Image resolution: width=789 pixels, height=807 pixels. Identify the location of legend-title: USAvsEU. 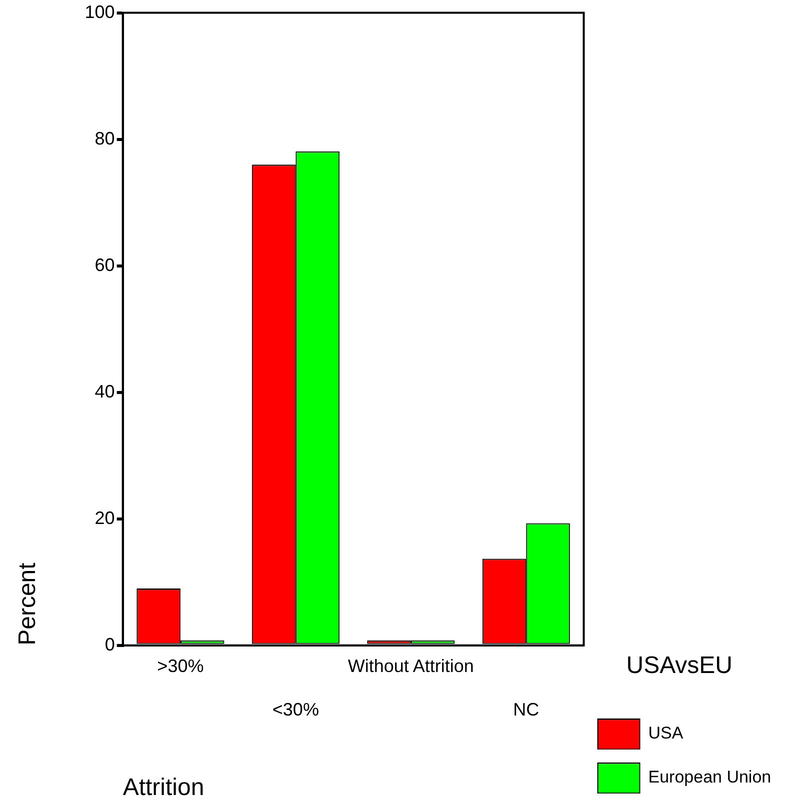
(679, 665).